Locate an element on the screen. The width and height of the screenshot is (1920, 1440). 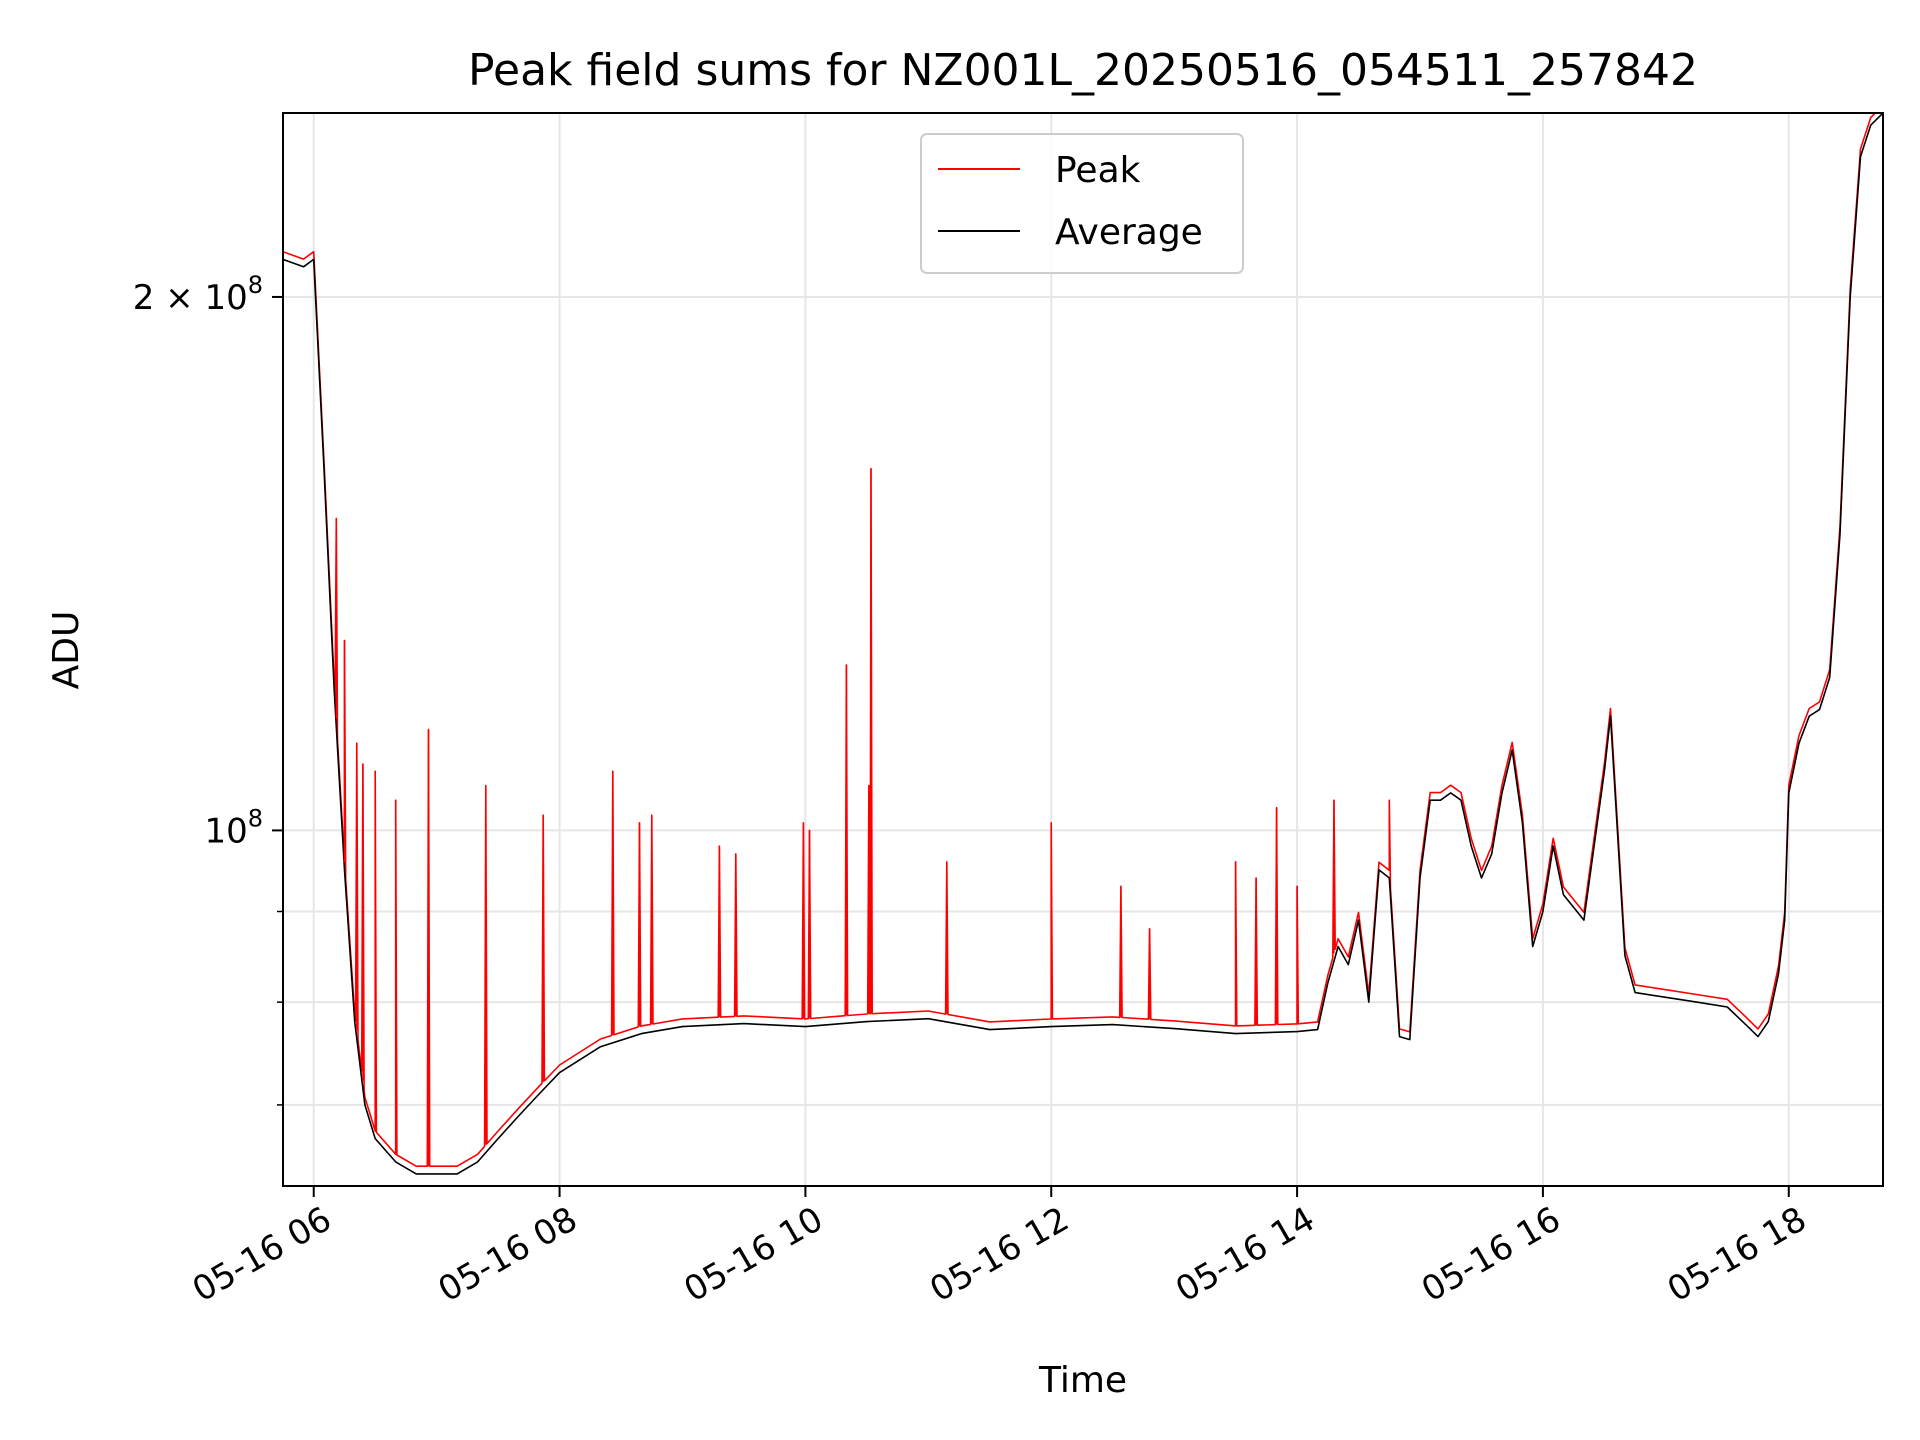
x-tick-label: 05-16 18 is located at coordinates (1737, 1254).